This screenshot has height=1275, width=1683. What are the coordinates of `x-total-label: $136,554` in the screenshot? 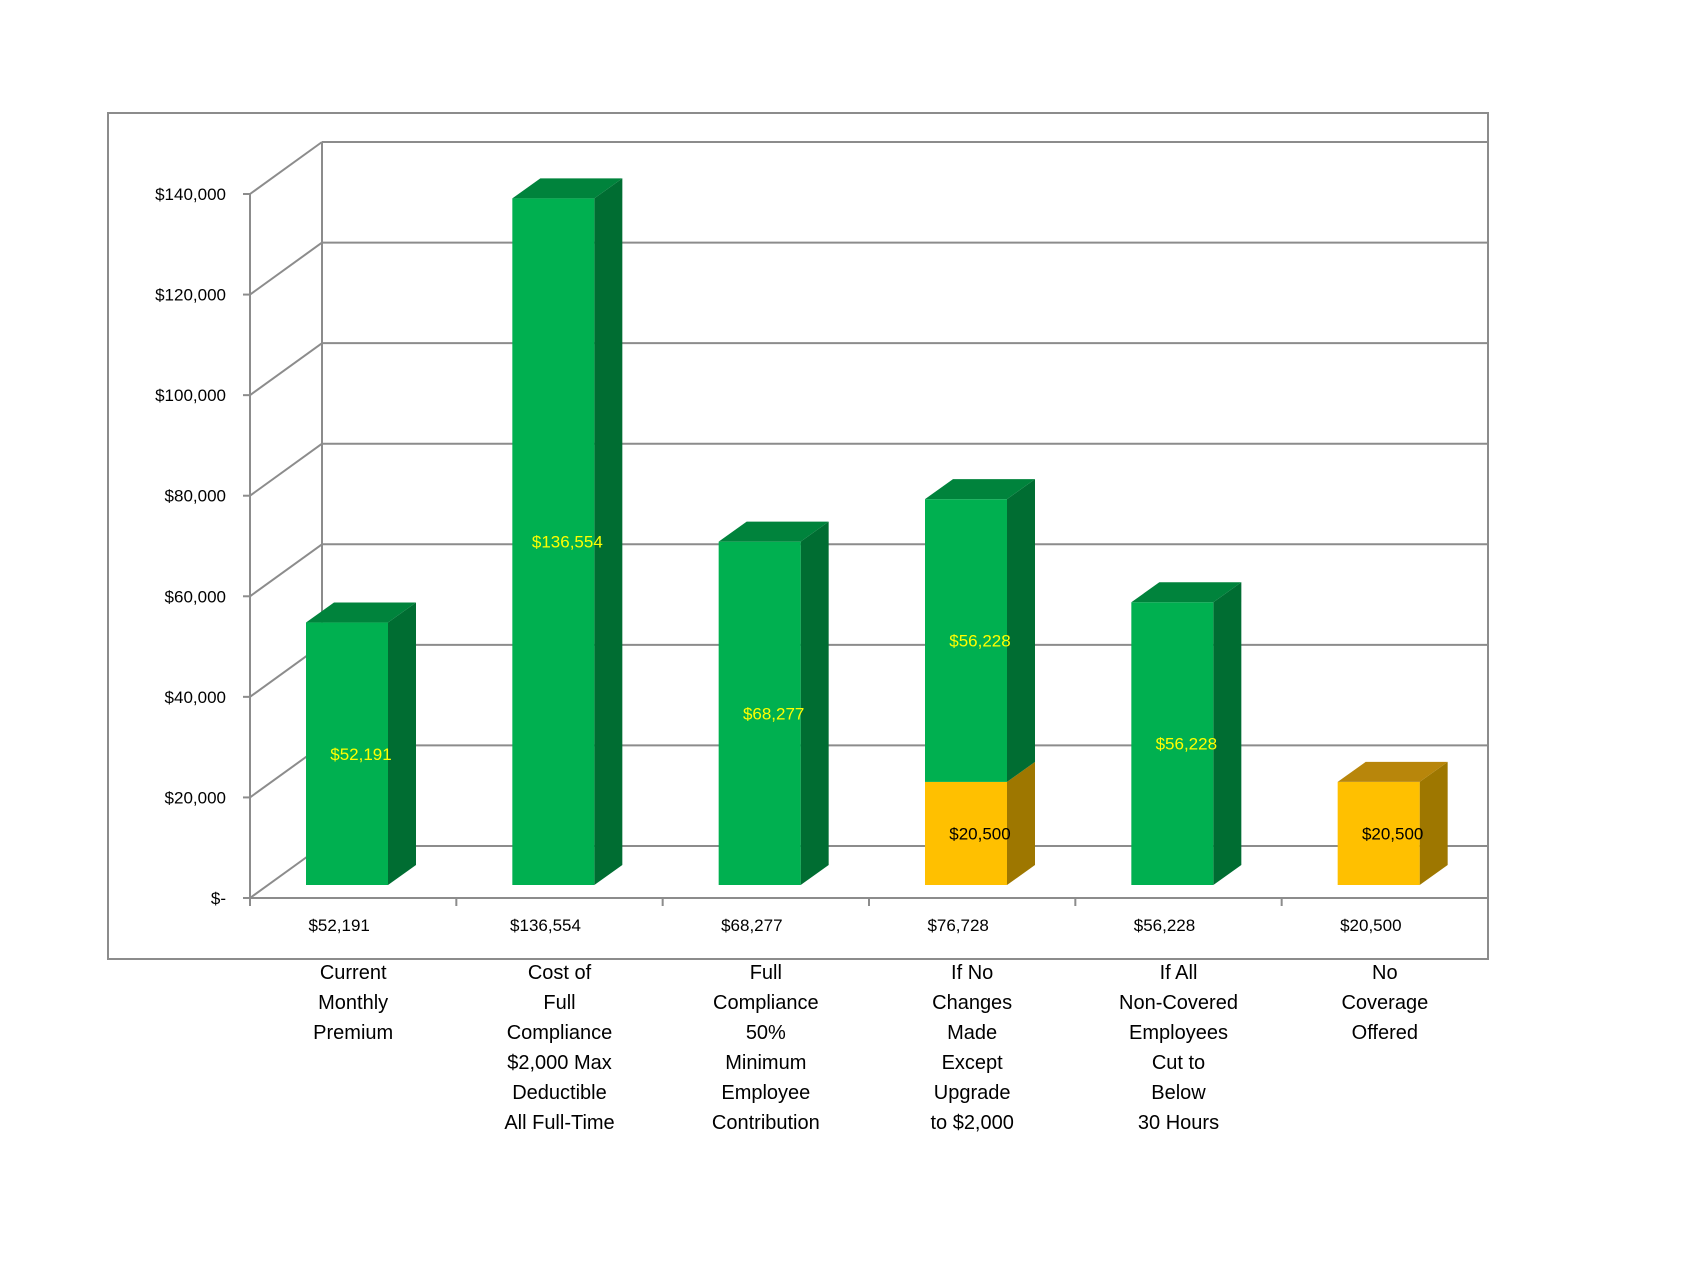 It's located at (545, 925).